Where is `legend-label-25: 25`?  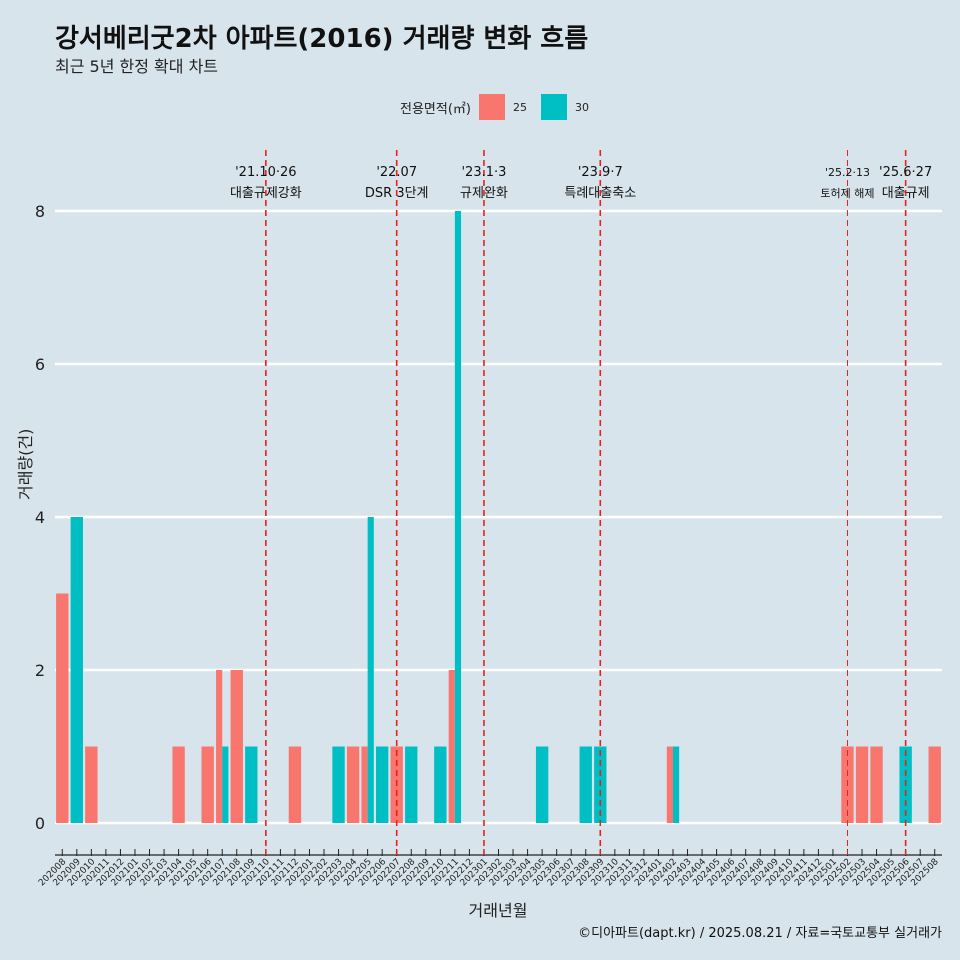 legend-label-25: 25 is located at coordinates (519, 107).